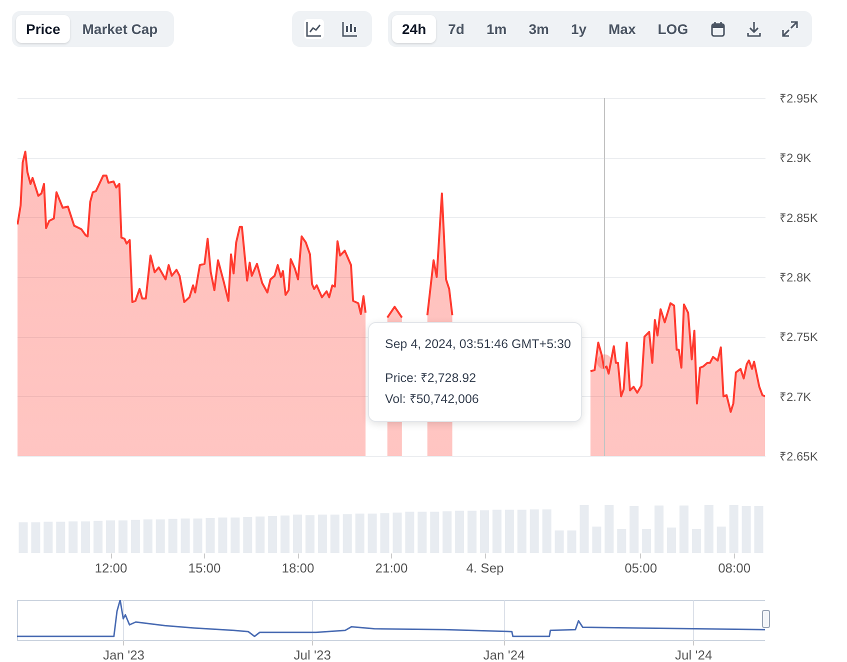 Image resolution: width=847 pixels, height=662 pixels. I want to click on text: Max, so click(622, 29).